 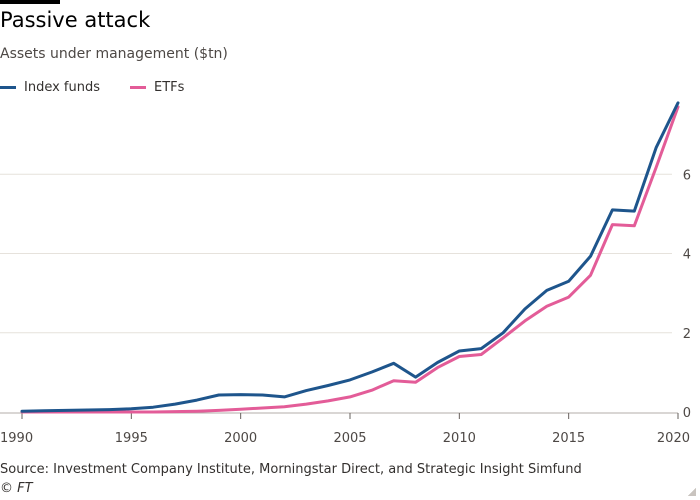 I want to click on legend-label-etfs: ETFs, so click(x=169, y=87).